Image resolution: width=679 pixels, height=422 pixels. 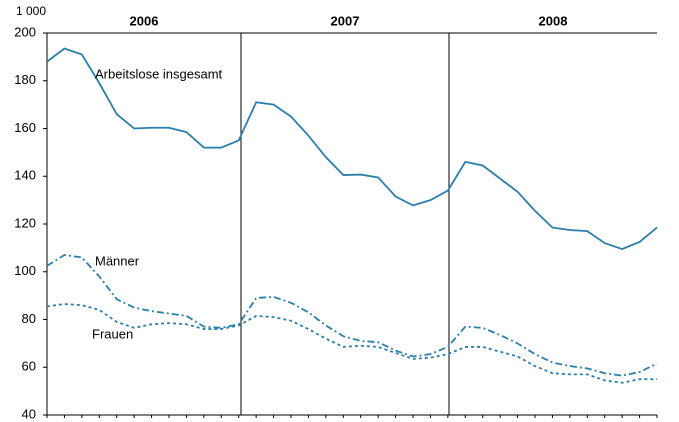 I want to click on y-tick-label: 120, so click(x=25, y=222).